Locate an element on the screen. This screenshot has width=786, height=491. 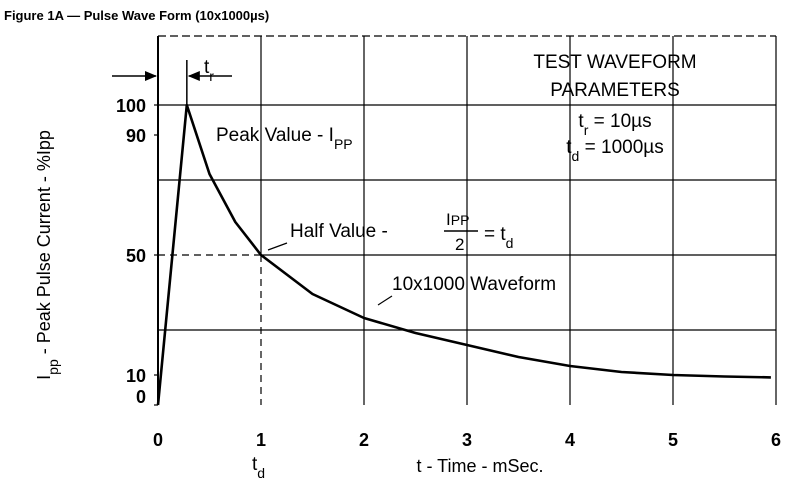
annotation: 2 is located at coordinates (459, 244).